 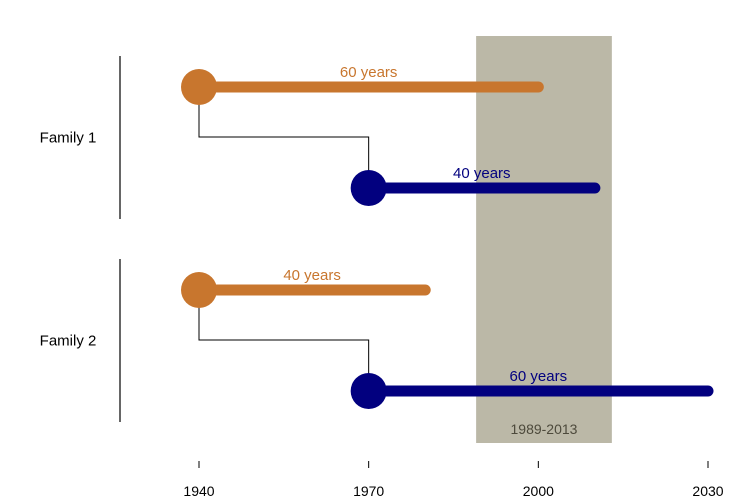 I want to click on x-tick-label: 1970, so click(x=368, y=491).